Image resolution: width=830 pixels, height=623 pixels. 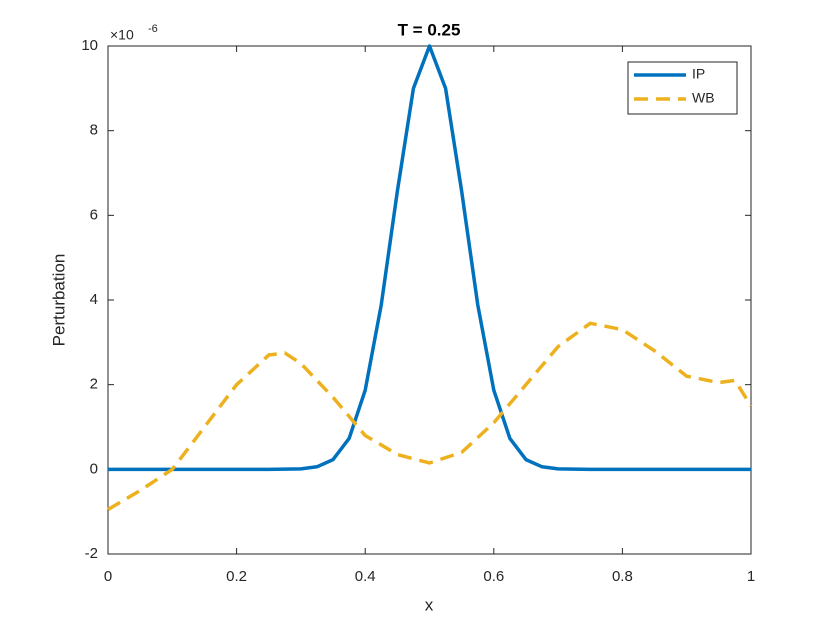 I want to click on y-tick-label: 8, so click(x=94, y=130).